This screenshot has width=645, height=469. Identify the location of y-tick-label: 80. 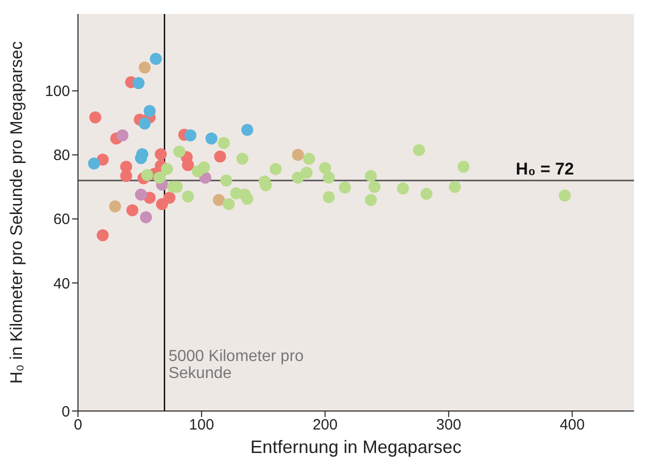
(61, 155).